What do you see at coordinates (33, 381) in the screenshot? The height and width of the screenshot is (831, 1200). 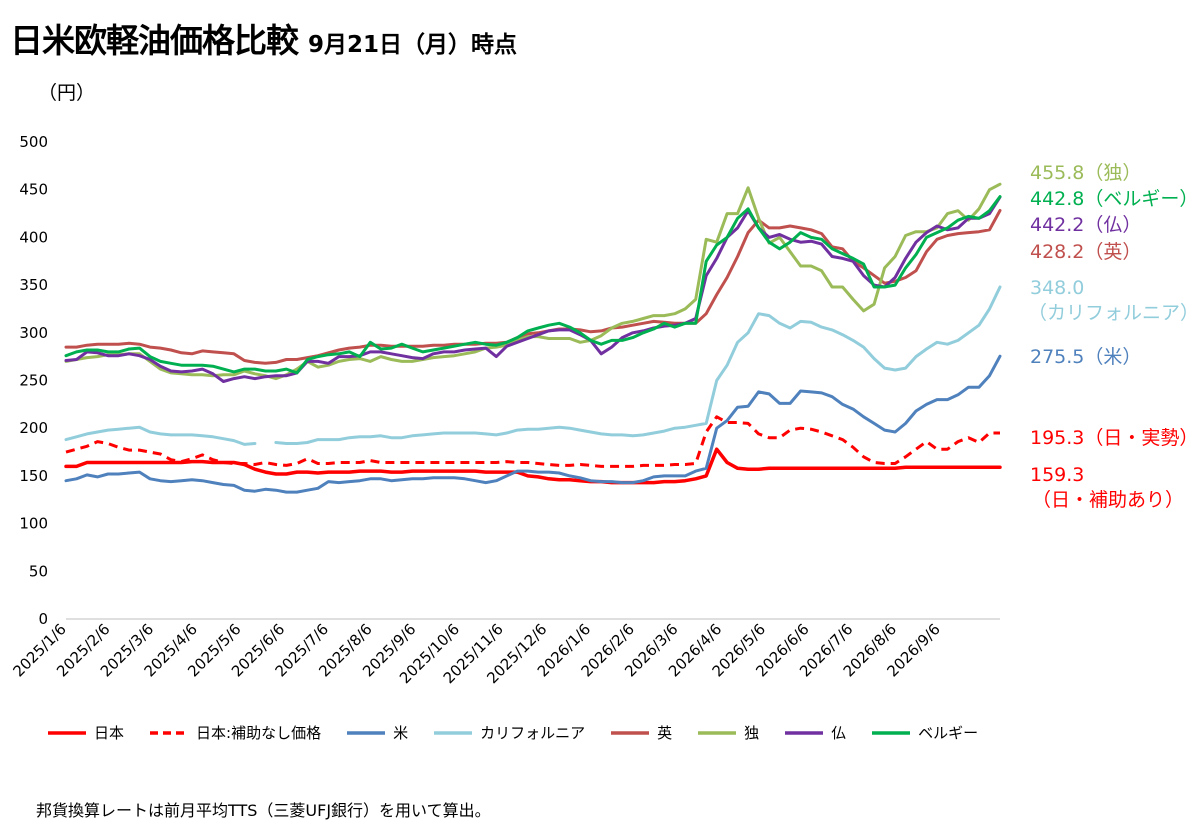 I see `y-tick-label: 250` at bounding box center [33, 381].